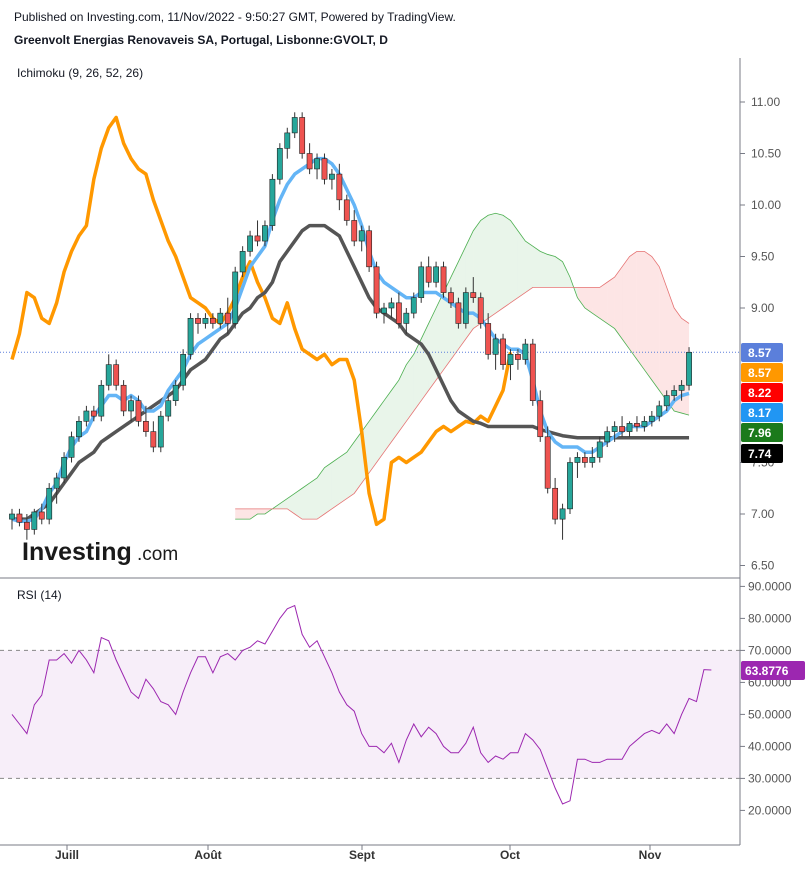  Describe the element at coordinates (770, 586) in the screenshot. I see `rsi-tick-label: 90.0000` at that location.